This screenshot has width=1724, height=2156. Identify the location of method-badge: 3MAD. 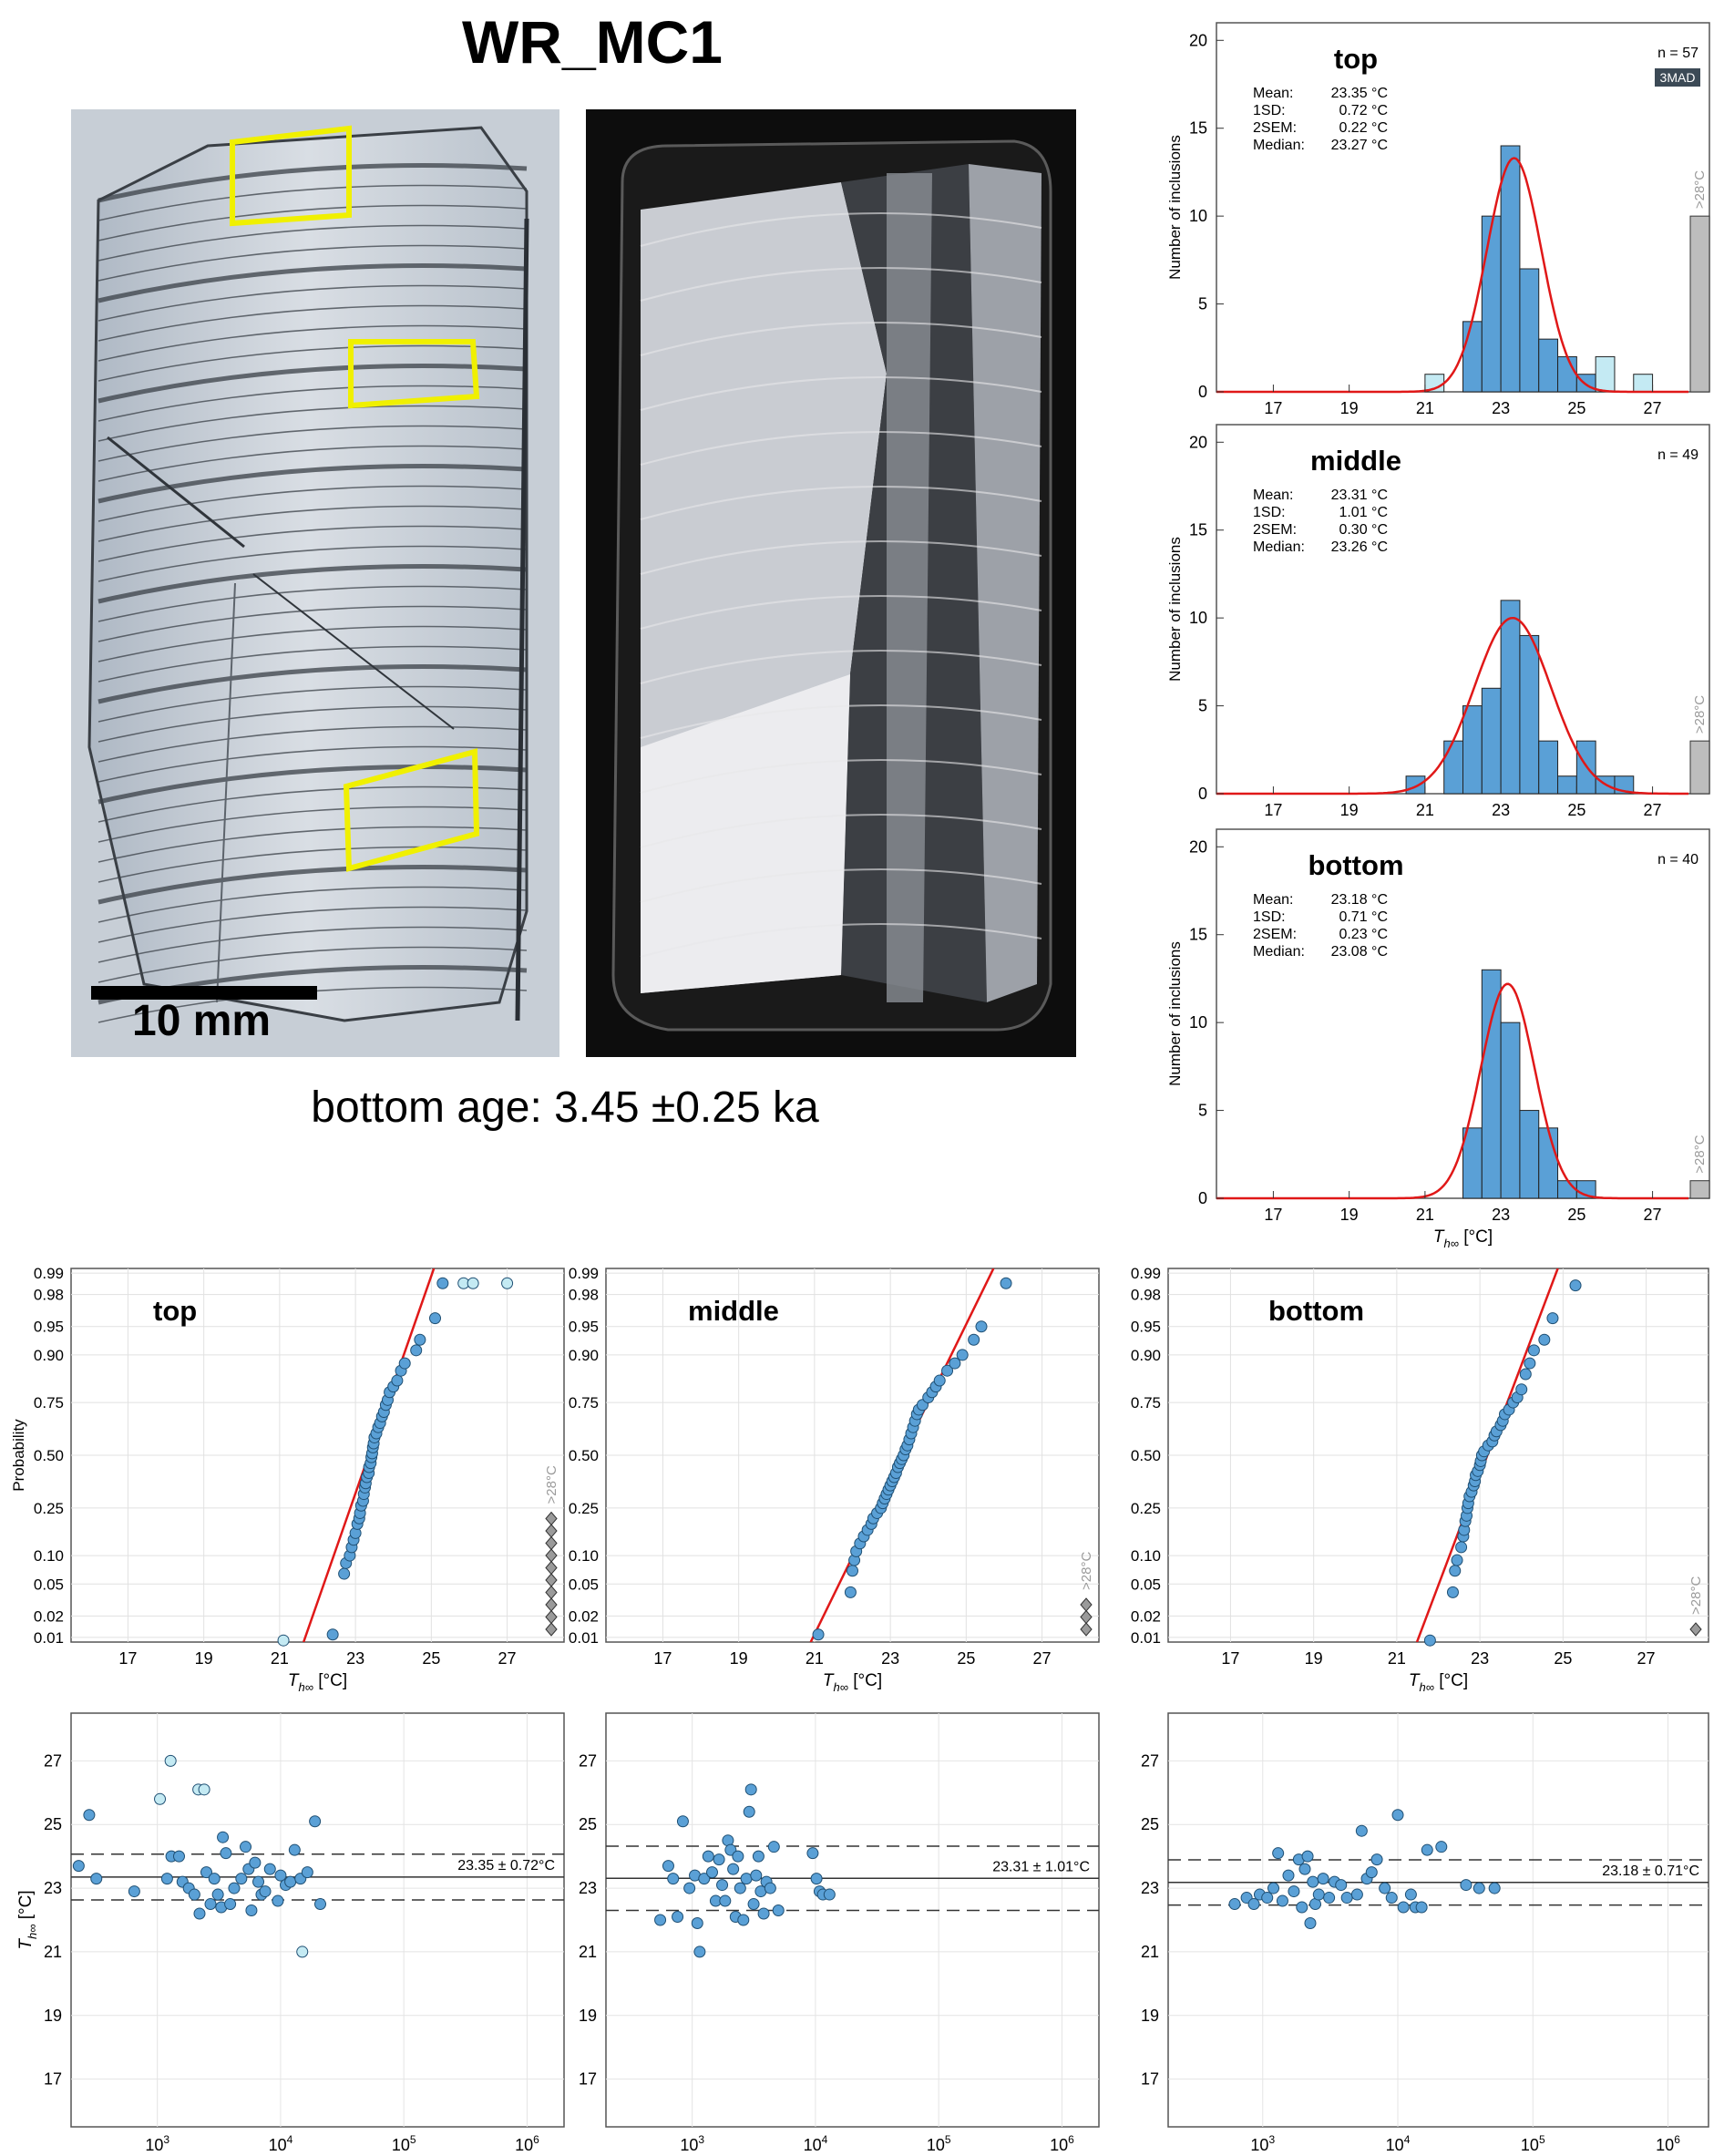
(1678, 77).